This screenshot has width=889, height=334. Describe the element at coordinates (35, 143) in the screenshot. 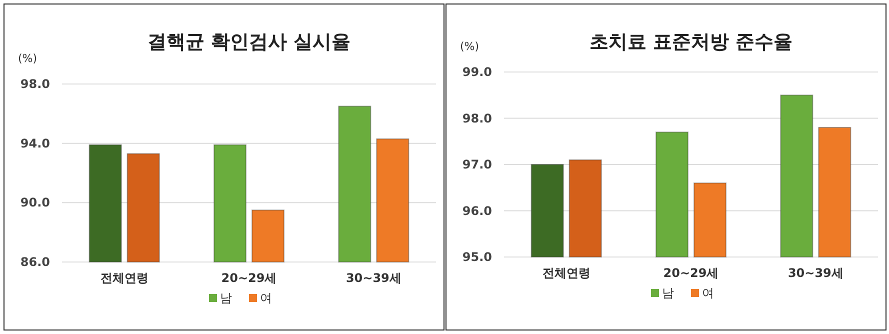

I see `y-tick-label: 94.0` at that location.